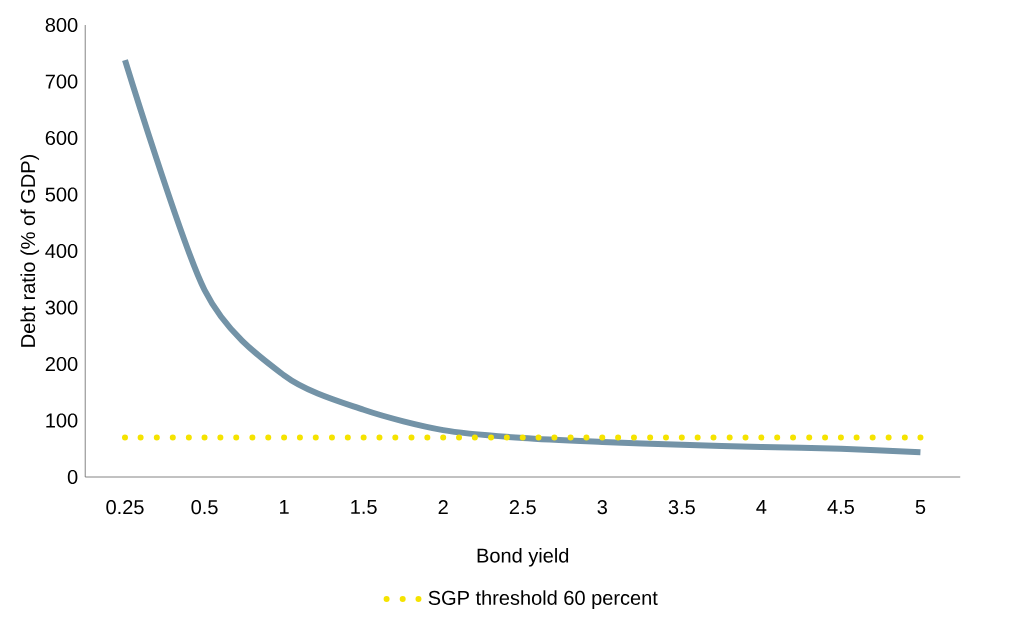  I want to click on y-tick-label: 400, so click(61, 251).